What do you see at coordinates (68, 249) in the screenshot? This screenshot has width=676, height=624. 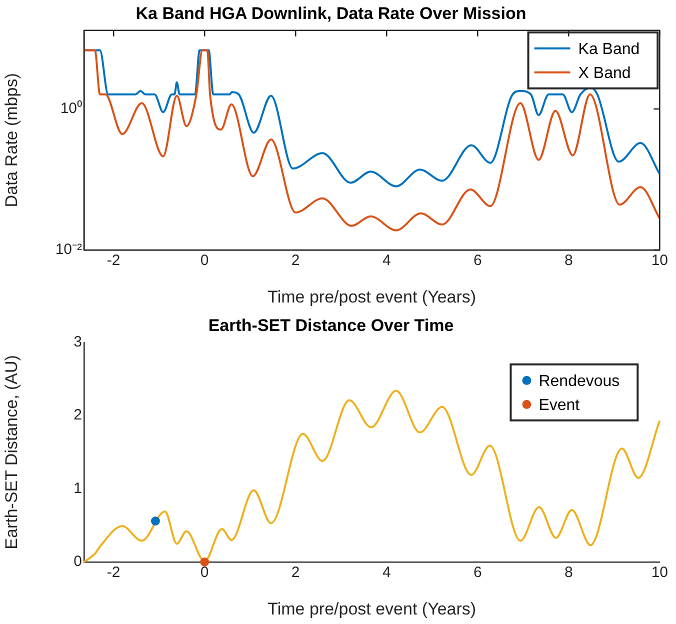 I see `y-tick-label: 10⁻²` at bounding box center [68, 249].